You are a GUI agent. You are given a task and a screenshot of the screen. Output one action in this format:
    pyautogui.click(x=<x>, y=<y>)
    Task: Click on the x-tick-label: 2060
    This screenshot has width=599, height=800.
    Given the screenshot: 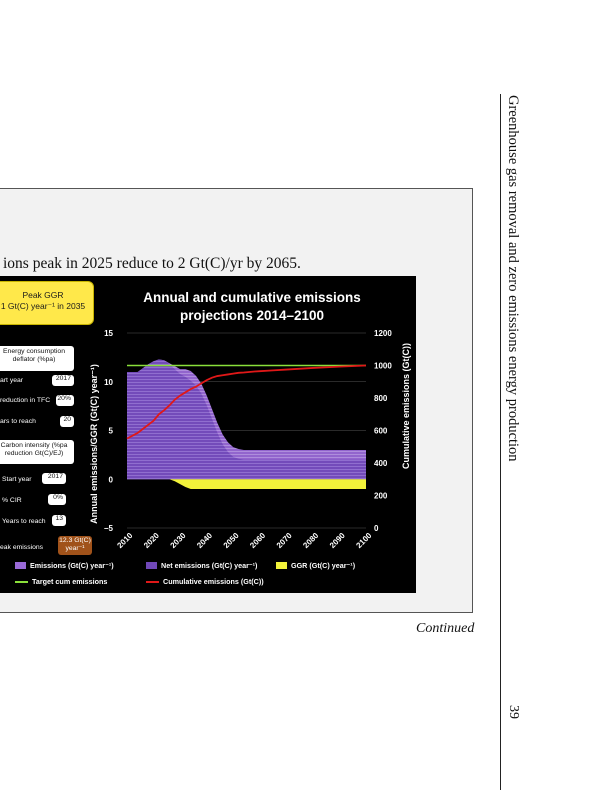 What is the action you would take?
    pyautogui.click(x=257, y=540)
    